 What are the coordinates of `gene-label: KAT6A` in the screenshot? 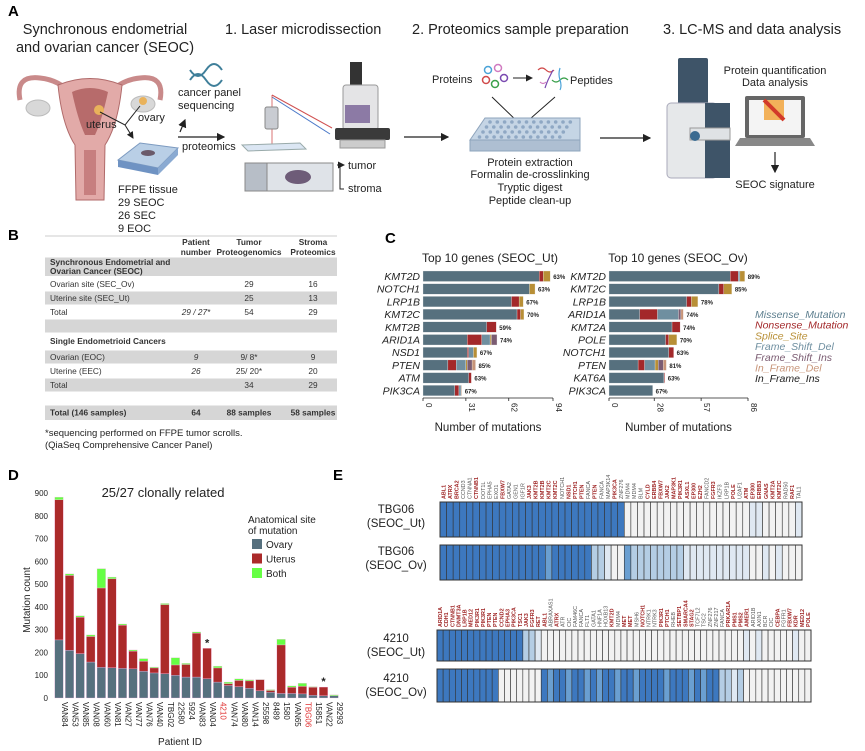 It's located at (590, 379).